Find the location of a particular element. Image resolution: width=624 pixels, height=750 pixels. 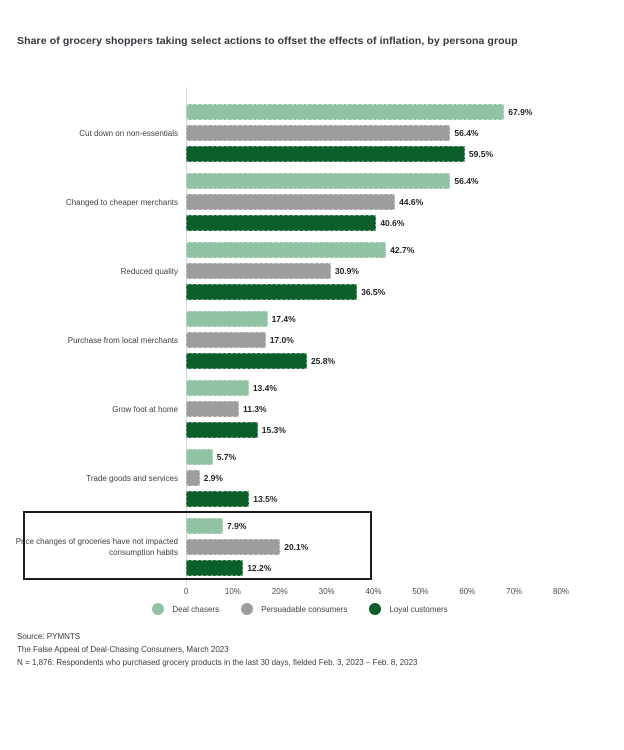

category-label: Reduced quality is located at coordinates (149, 271).